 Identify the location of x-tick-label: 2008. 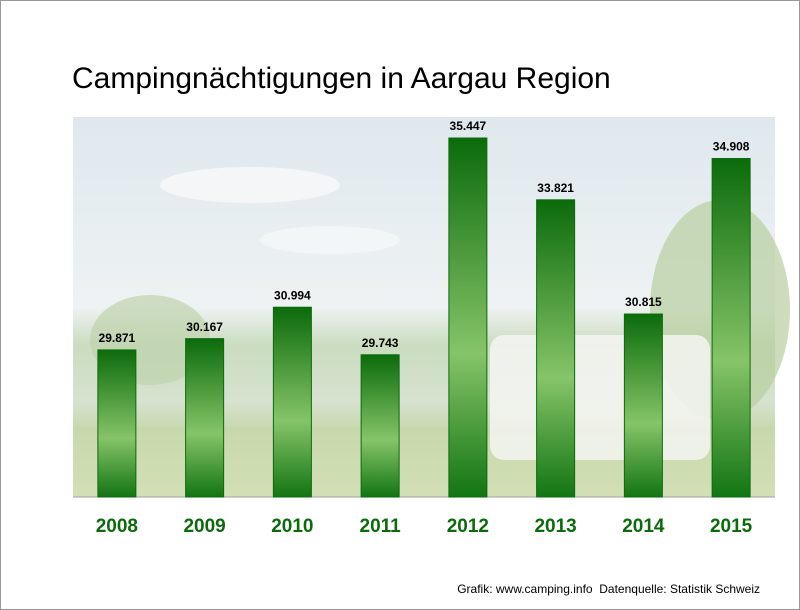
(117, 526).